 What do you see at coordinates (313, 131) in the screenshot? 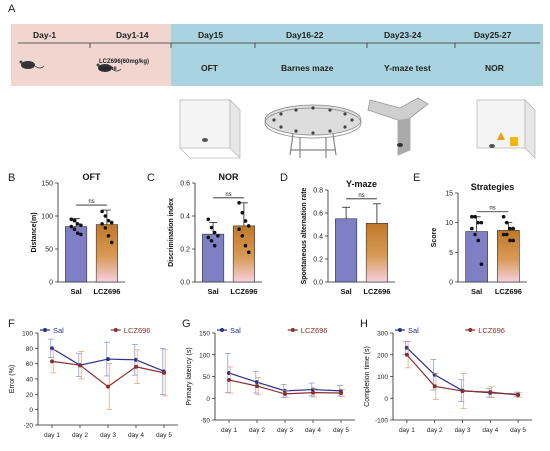
I see `barnes-maze-illustration` at bounding box center [313, 131].